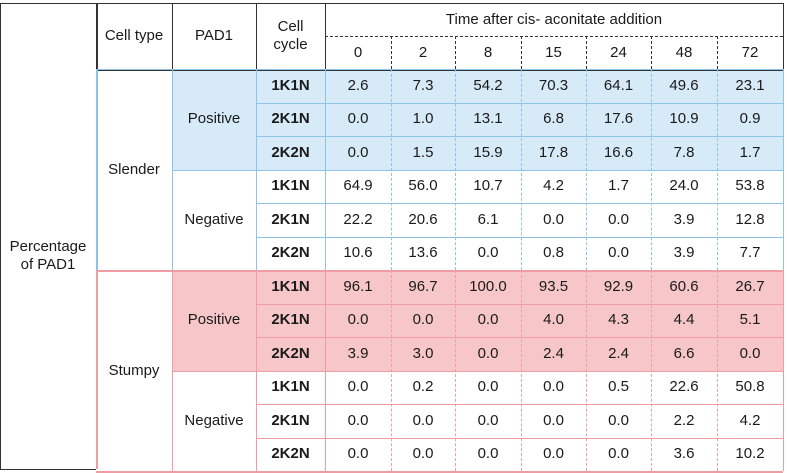 The image size is (787, 473). What do you see at coordinates (214, 119) in the screenshot?
I see `pad1-positive: Positive` at bounding box center [214, 119].